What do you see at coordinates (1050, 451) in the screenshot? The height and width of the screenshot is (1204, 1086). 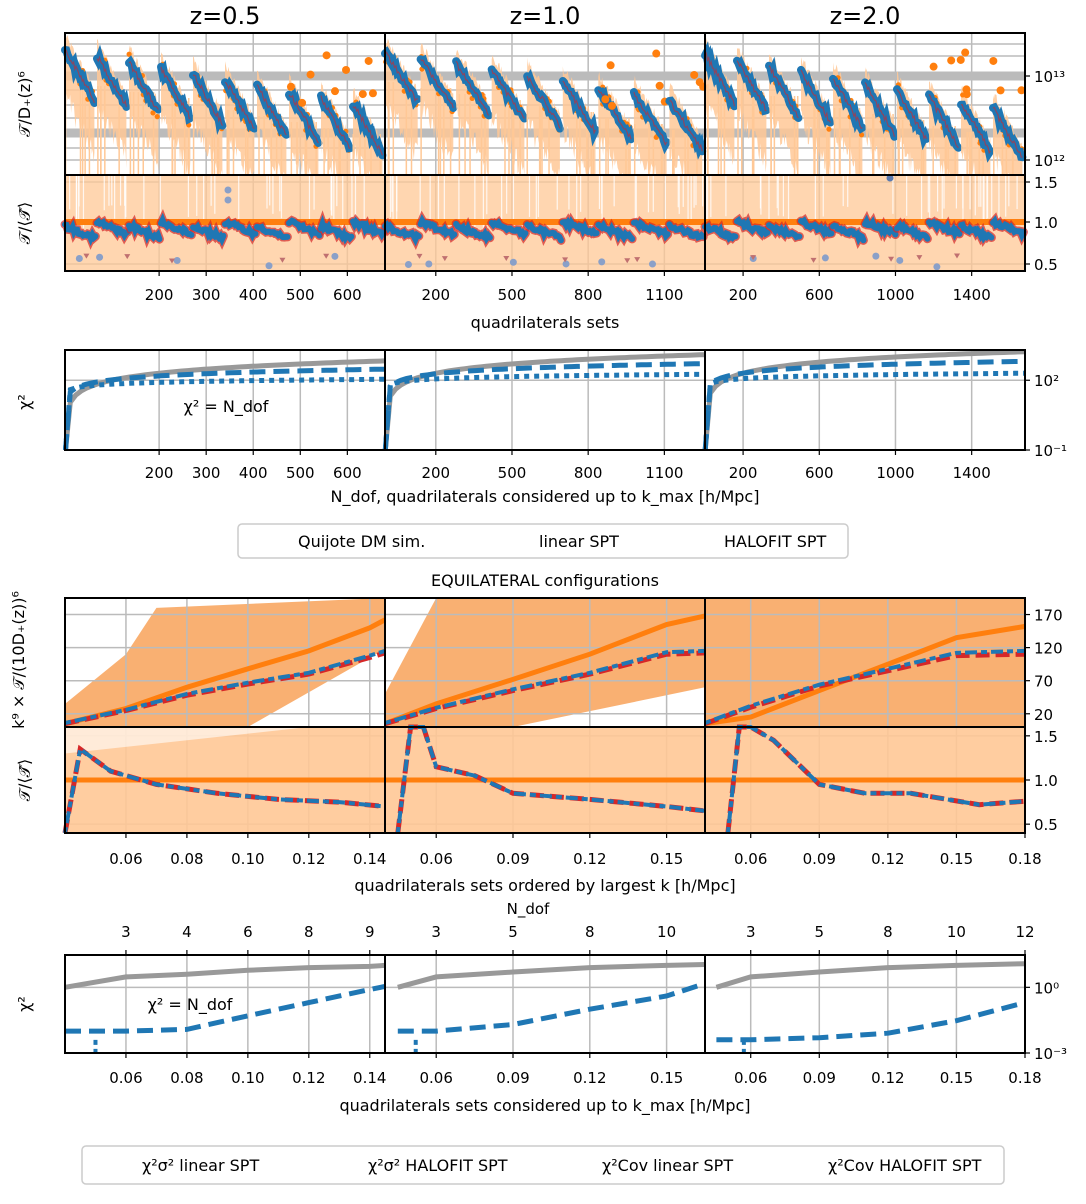 I see `y-tick-label: 10⁻¹` at bounding box center [1050, 451].